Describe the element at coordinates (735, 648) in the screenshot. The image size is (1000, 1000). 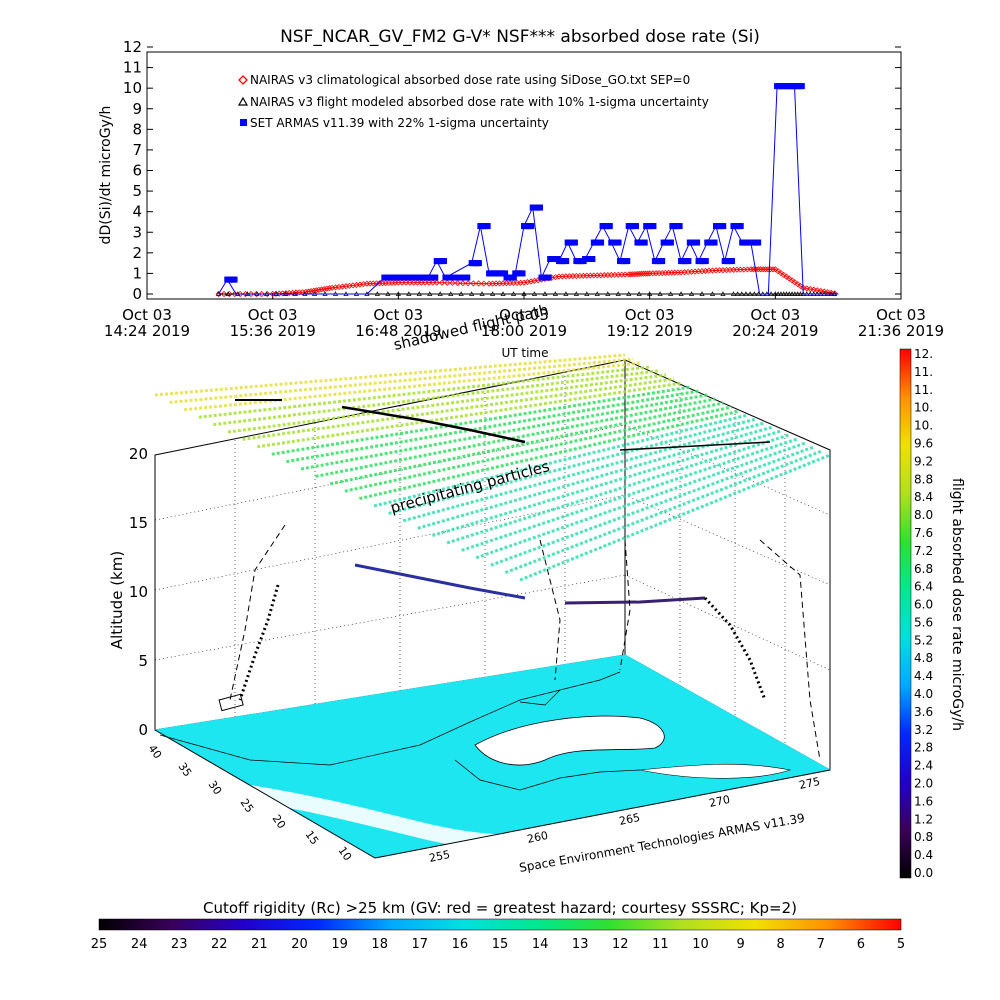
I see `flight-track-descent` at that location.